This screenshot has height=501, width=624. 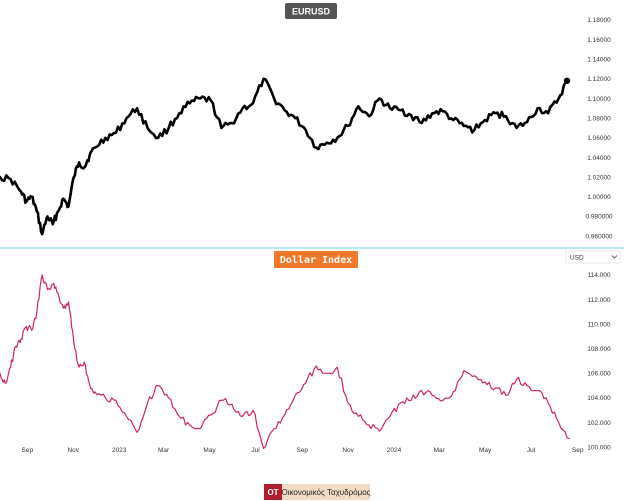 What do you see at coordinates (599, 374) in the screenshot?
I see `dollar-index-y-tick-label: 106.000` at bounding box center [599, 374].